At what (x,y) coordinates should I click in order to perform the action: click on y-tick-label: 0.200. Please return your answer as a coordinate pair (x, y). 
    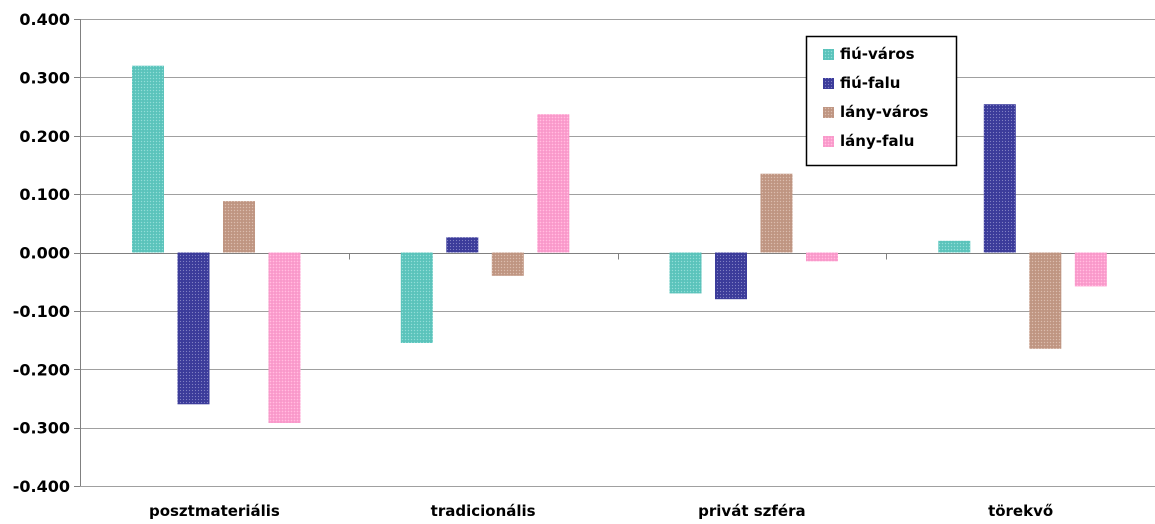
    Looking at the image, I should click on (44, 136).